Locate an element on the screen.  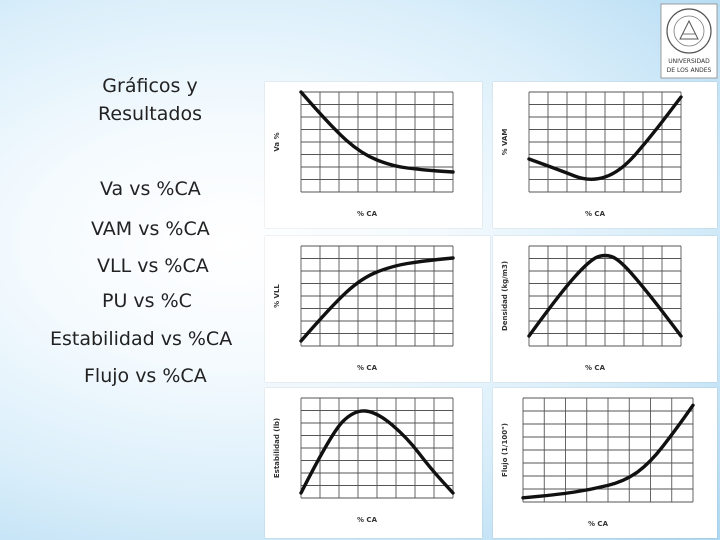
slide-title: Gráficos y Resultados is located at coordinates (150, 100).